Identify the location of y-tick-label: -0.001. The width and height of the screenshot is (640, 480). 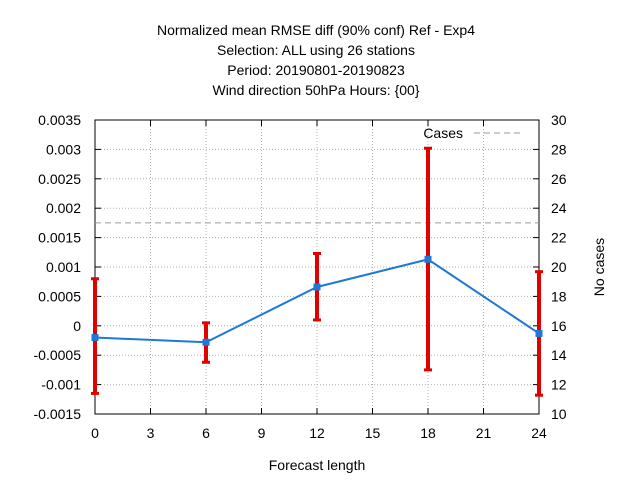
(61, 385).